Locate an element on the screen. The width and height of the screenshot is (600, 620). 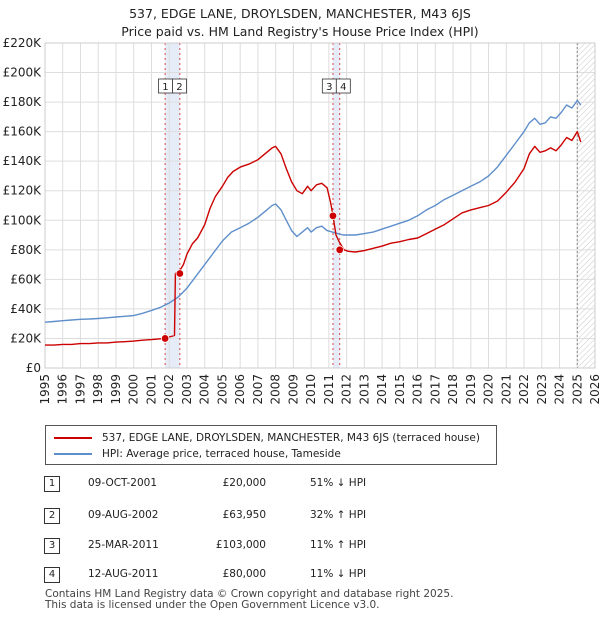
legend-swatch-hpi is located at coordinates (73, 454).